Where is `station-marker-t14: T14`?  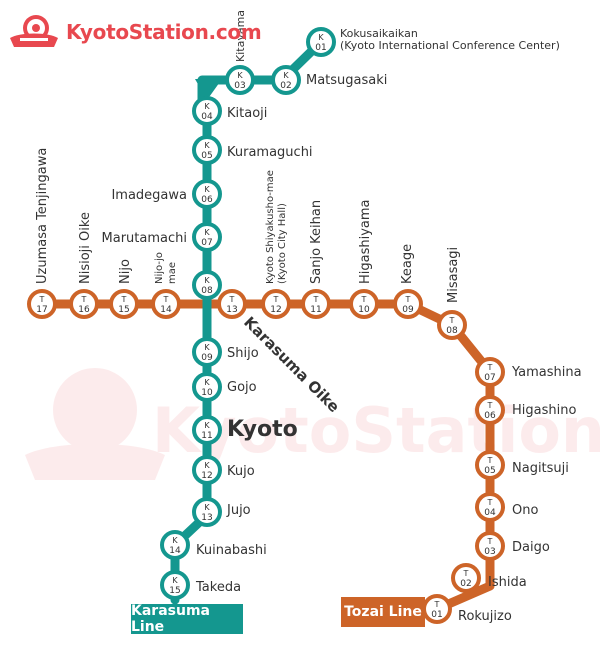
station-marker-t14: T14 is located at coordinates (166, 304).